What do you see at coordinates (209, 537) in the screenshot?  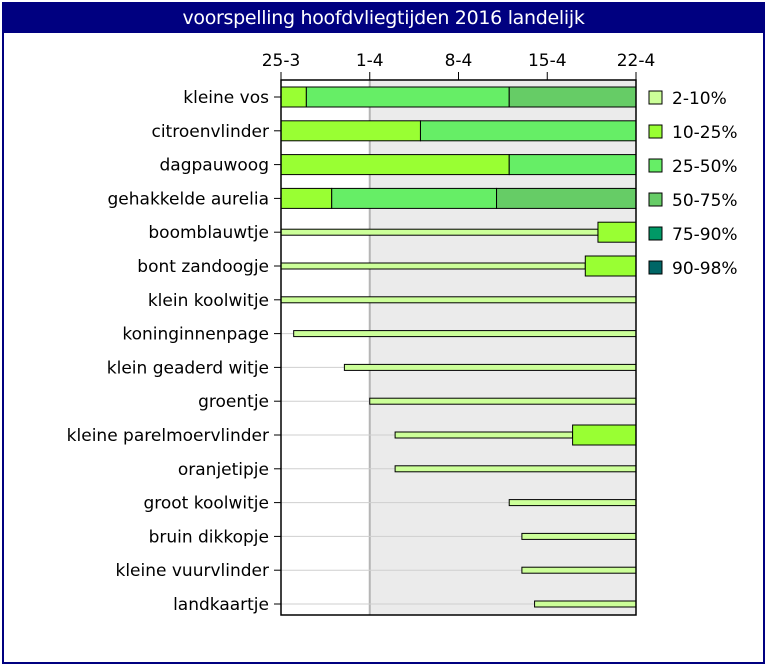 I see `category-label: bruin dikkopje` at bounding box center [209, 537].